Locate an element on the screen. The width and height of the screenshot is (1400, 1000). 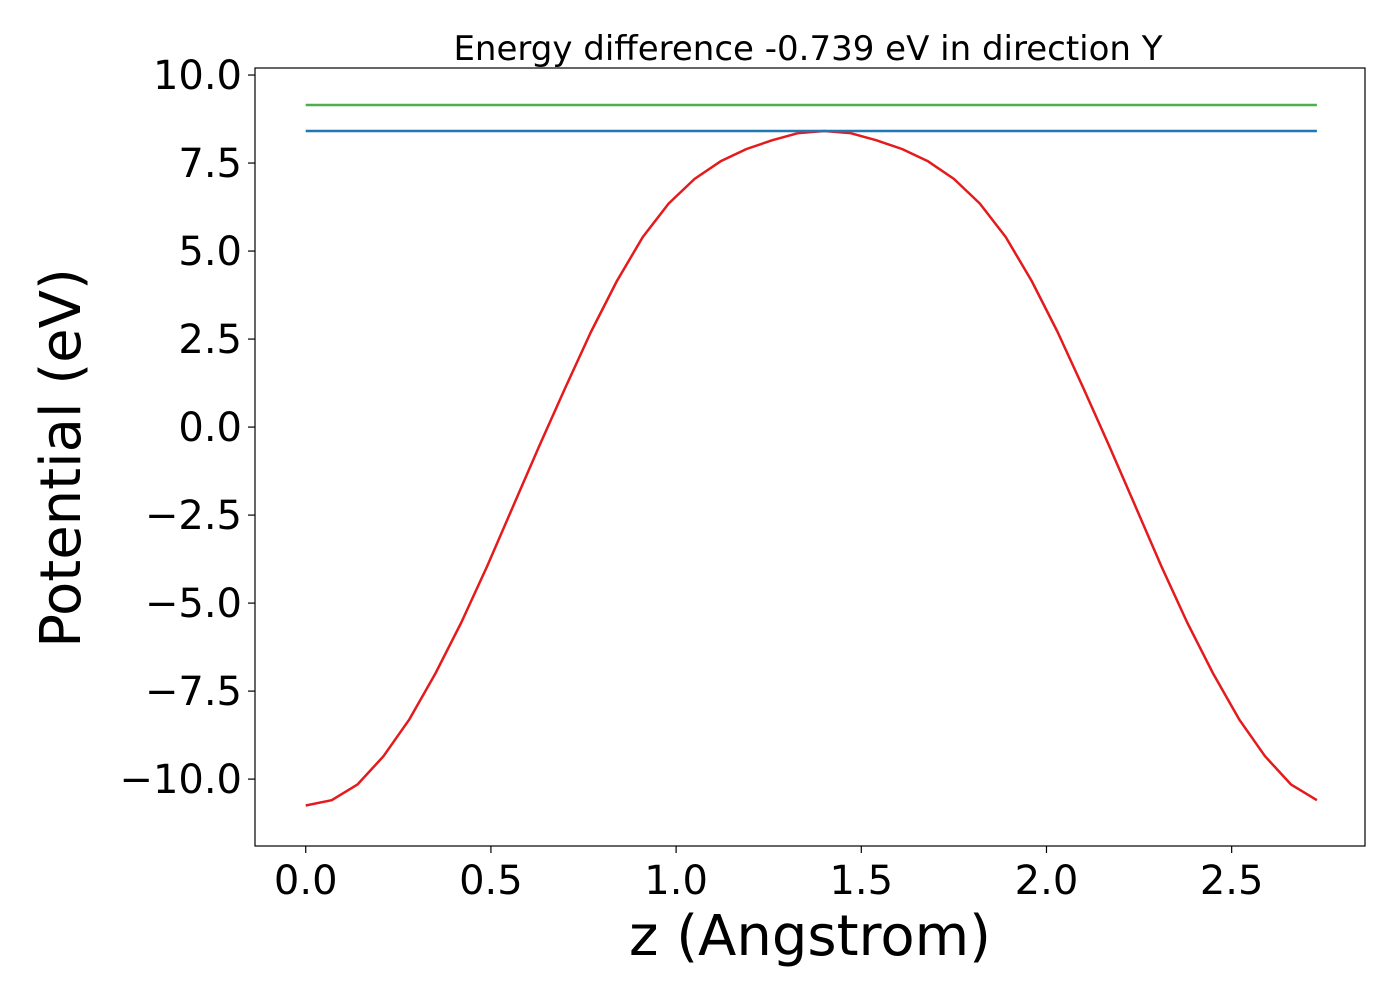
y-tick-label: 10.0 is located at coordinates (197, 76).